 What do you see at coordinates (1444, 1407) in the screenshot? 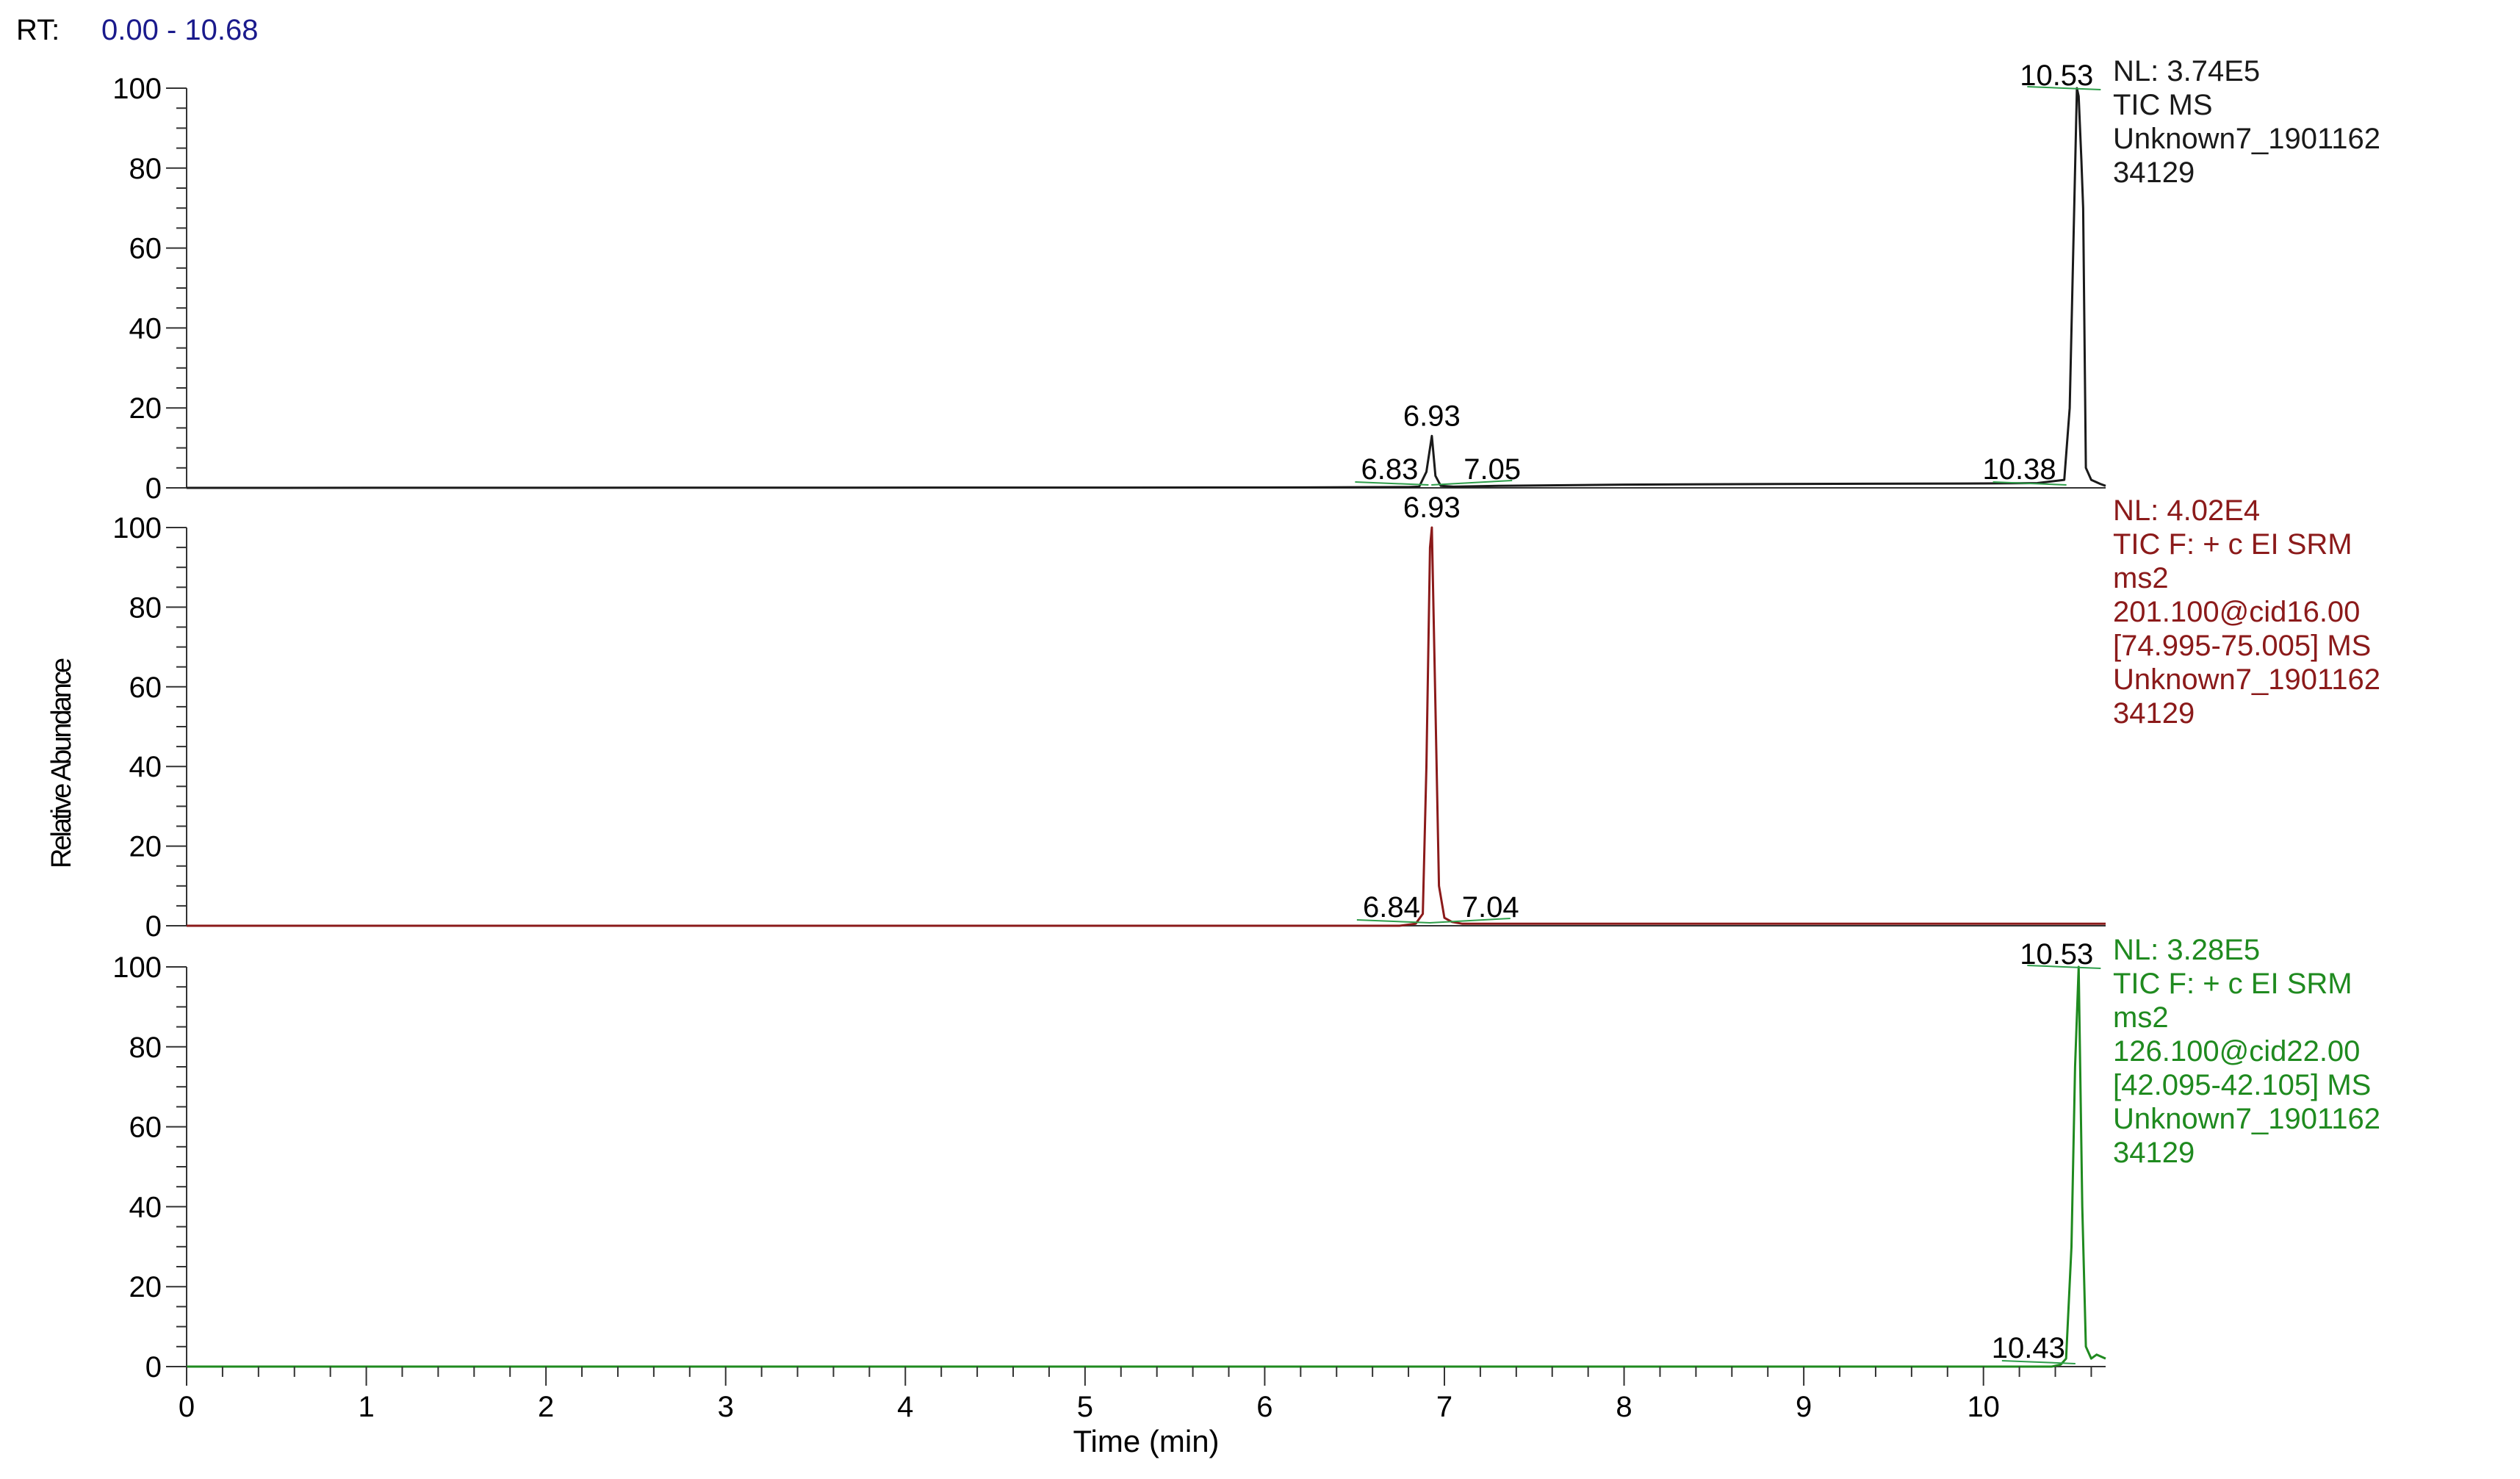
I see `x-tick-label: 7` at bounding box center [1444, 1407].